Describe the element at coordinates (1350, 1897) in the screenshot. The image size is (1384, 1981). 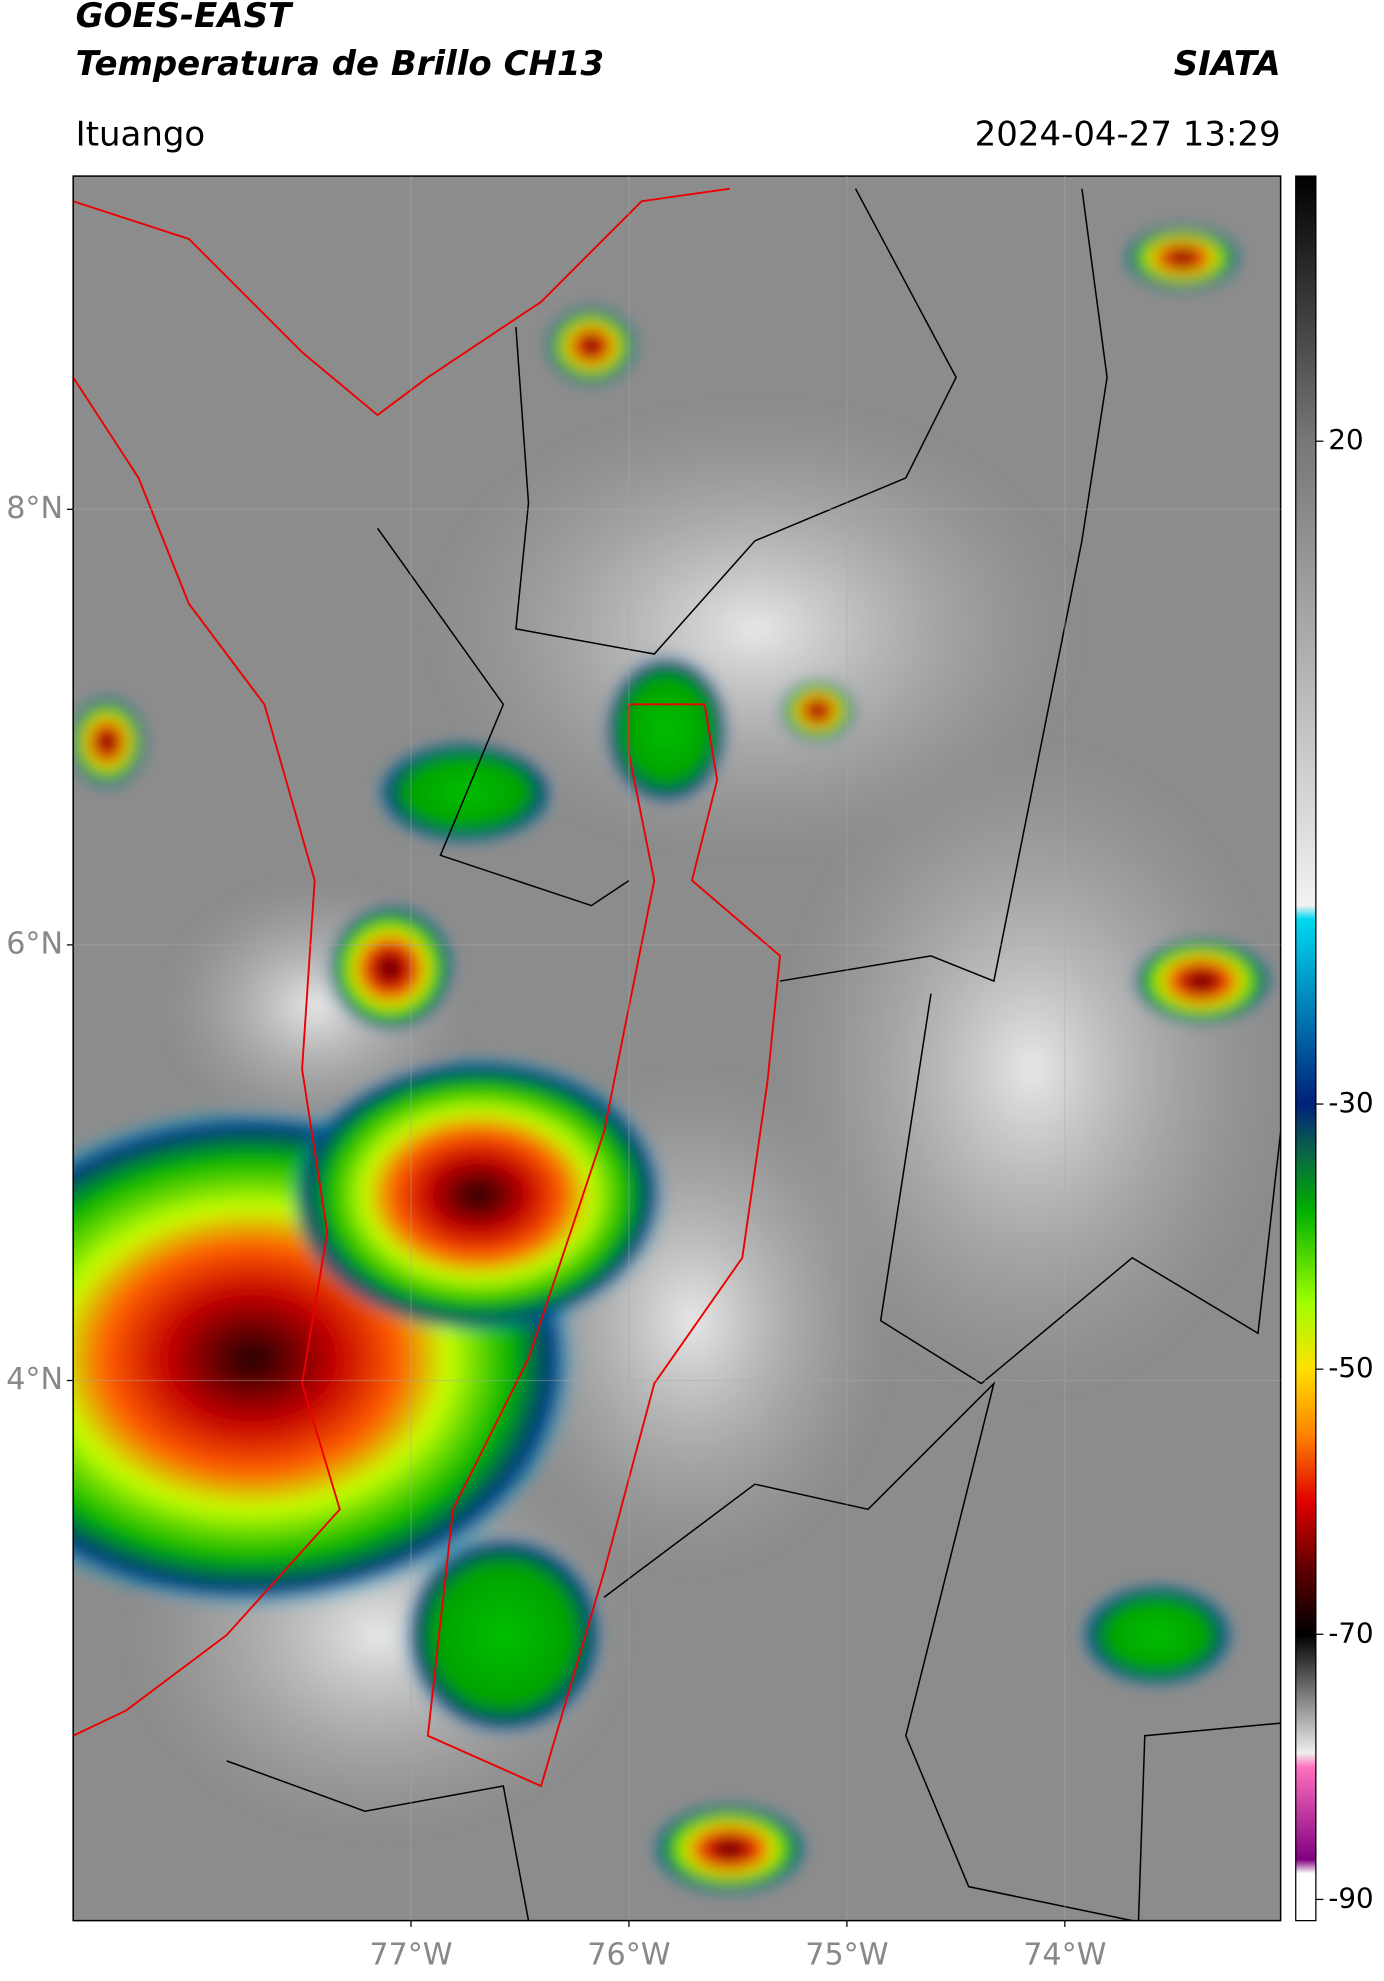
I see `colorbar-tick-label: -90` at that location.